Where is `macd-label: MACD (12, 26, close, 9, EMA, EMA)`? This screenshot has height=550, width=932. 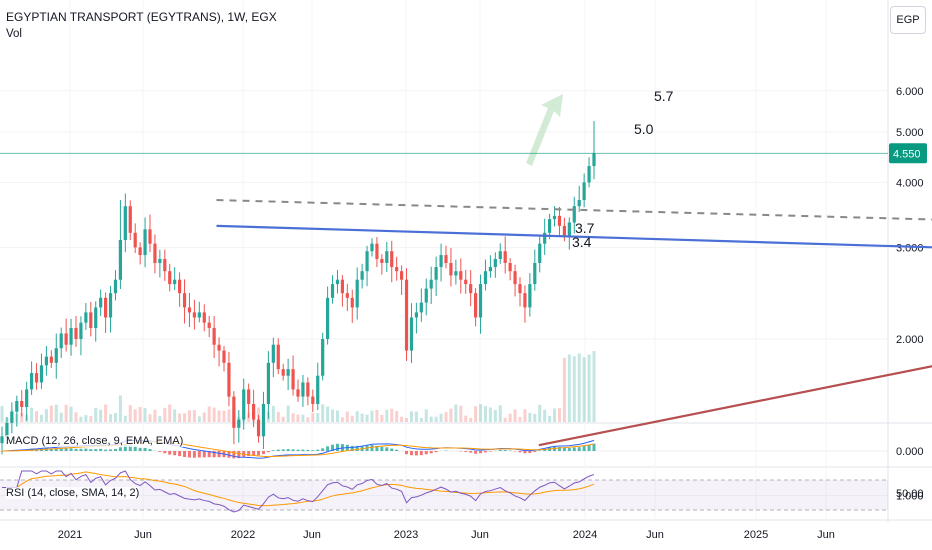 macd-label: MACD (12, 26, close, 9, EMA, EMA) is located at coordinates (95, 441).